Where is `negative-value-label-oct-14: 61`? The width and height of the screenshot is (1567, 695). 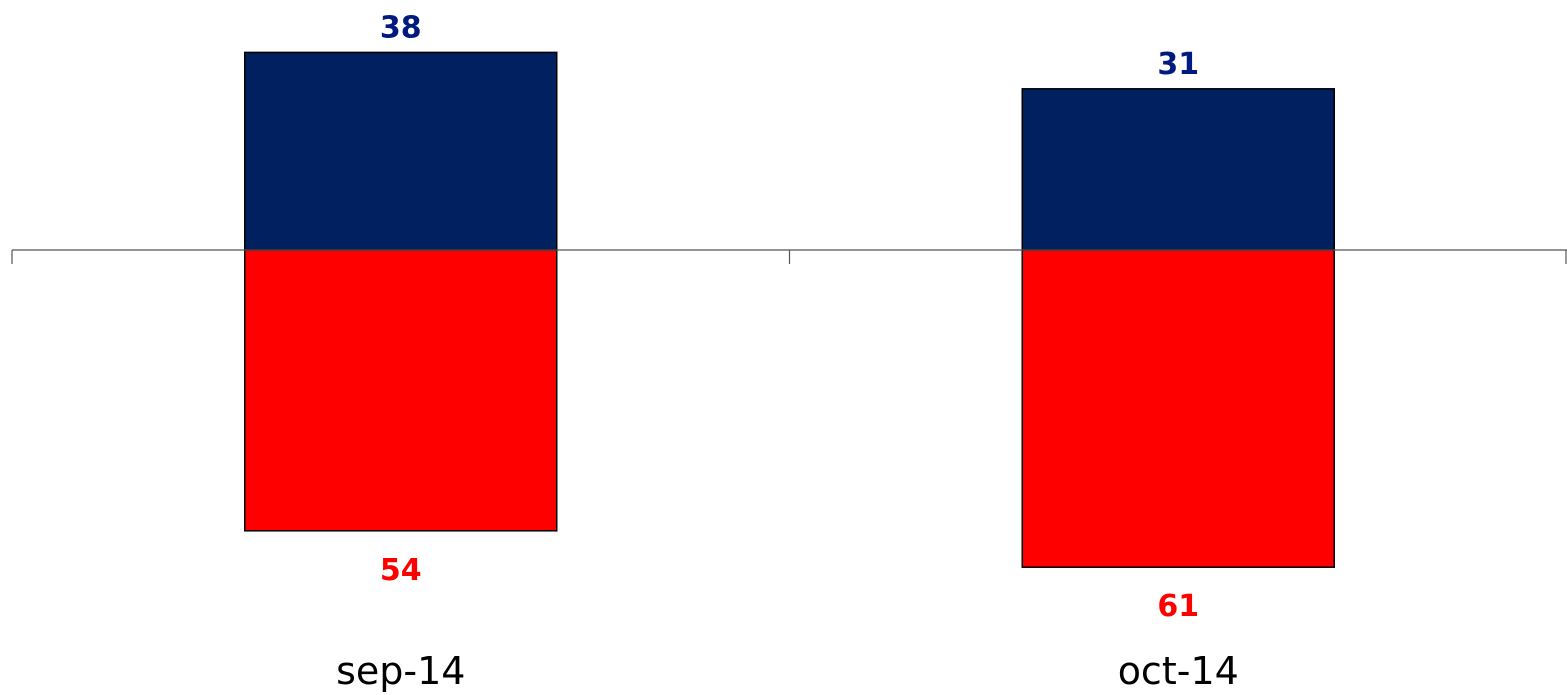 negative-value-label-oct-14: 61 is located at coordinates (1178, 606).